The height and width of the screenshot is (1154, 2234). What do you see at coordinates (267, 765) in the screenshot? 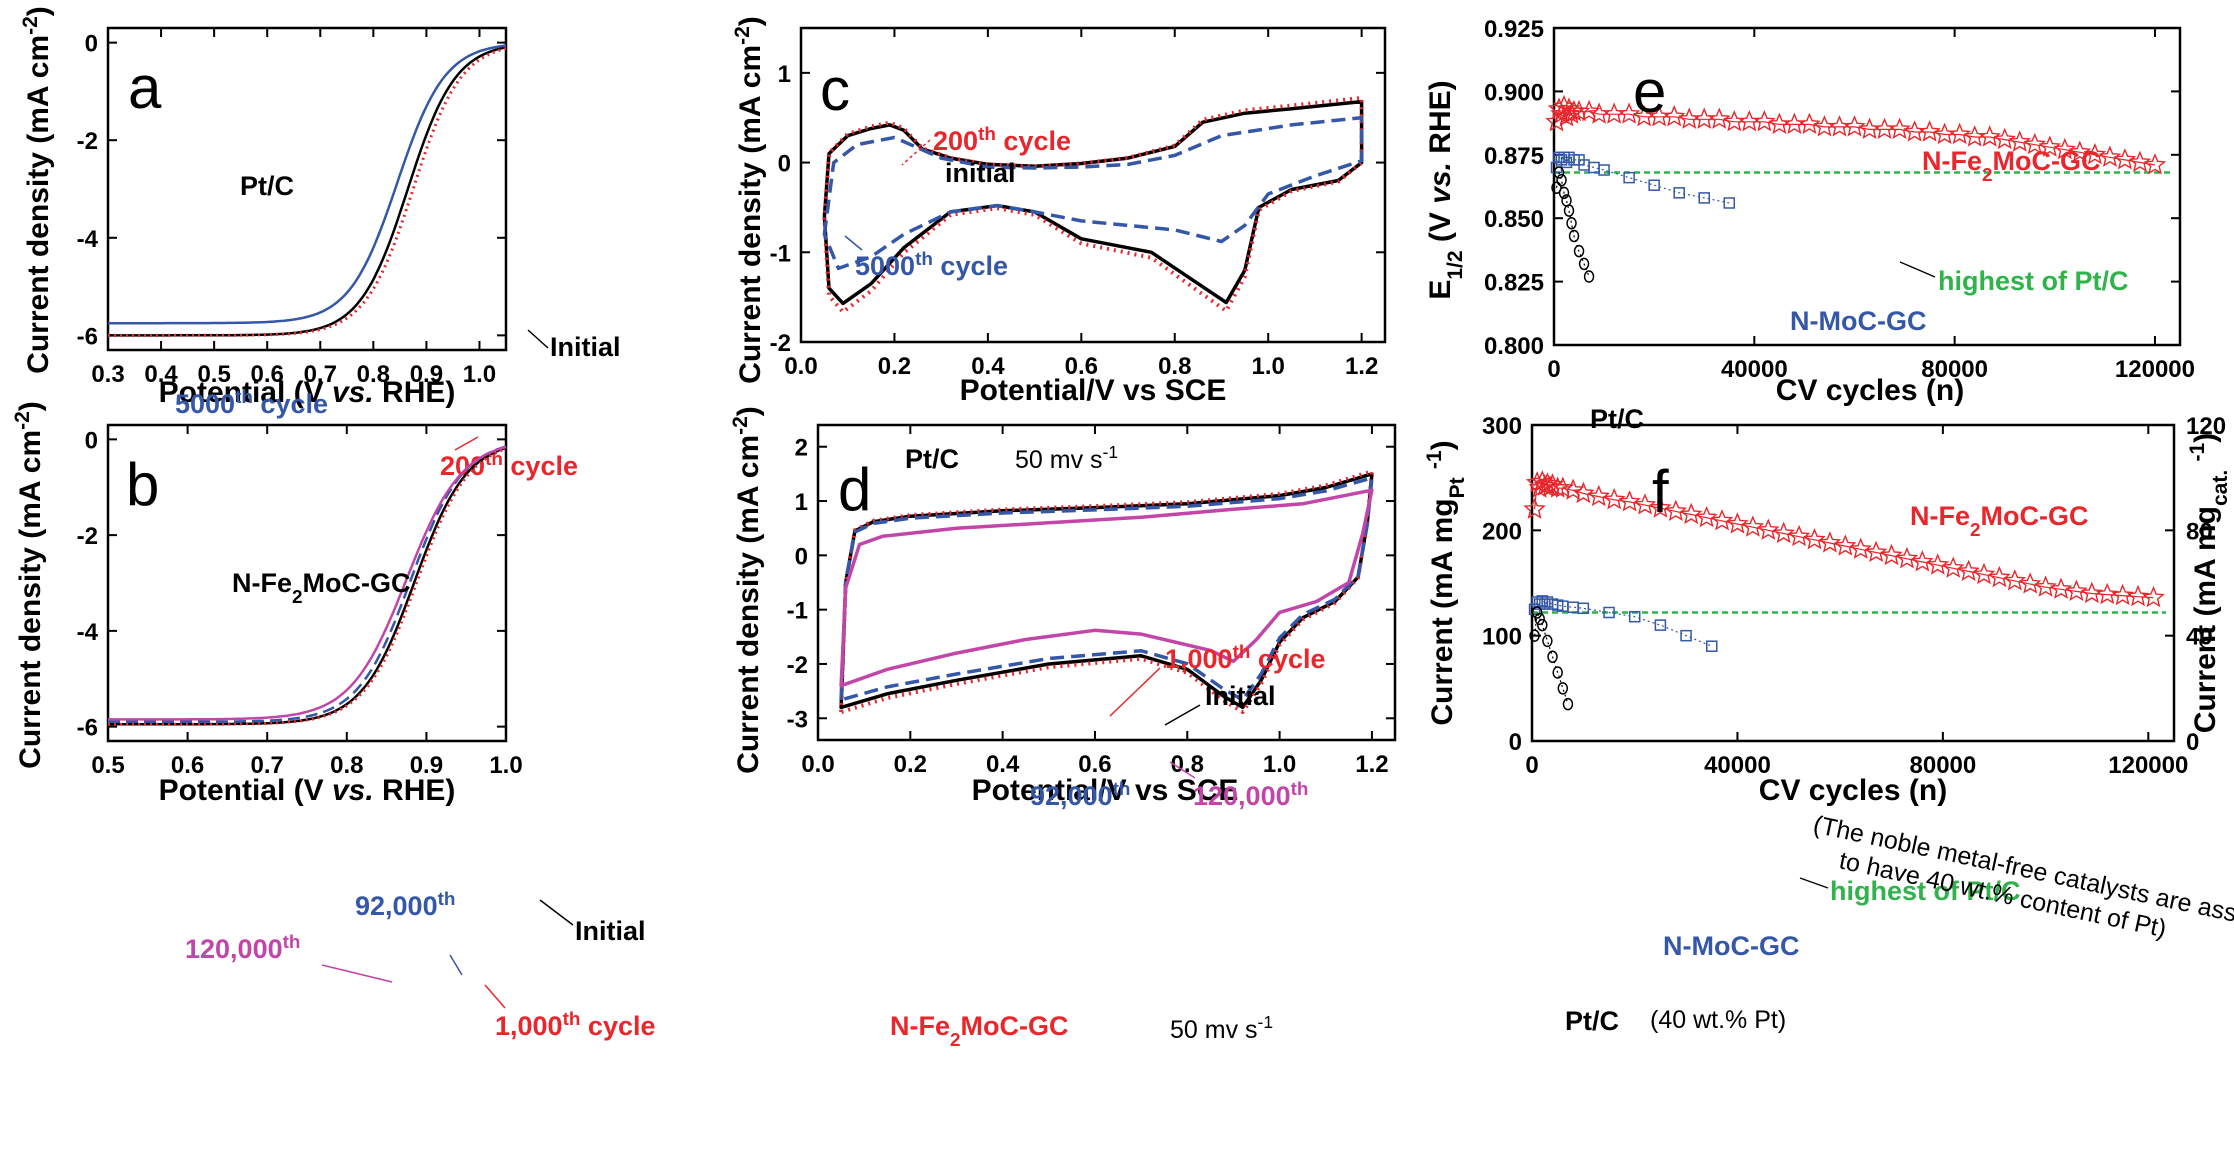
I see `x-tick-label: 0.7` at bounding box center [267, 765].